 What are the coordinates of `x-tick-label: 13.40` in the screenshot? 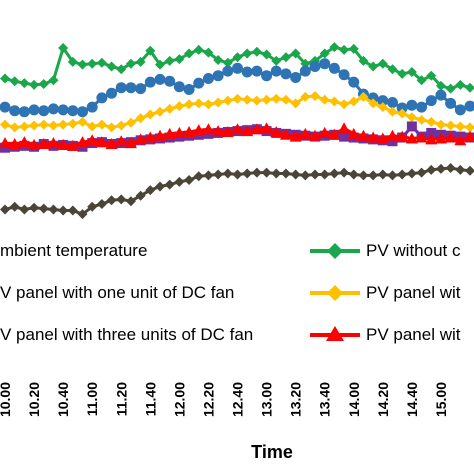 It's located at (325, 399).